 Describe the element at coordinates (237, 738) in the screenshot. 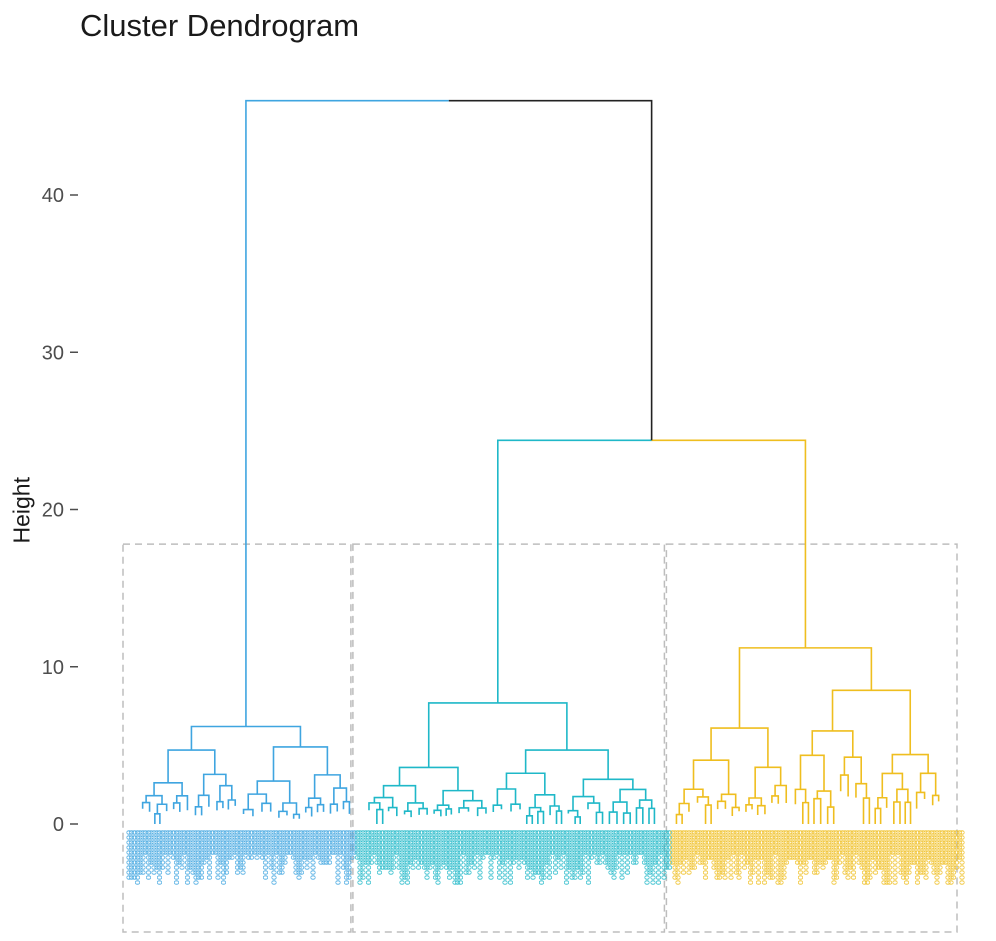

I see `cluster-box` at that location.